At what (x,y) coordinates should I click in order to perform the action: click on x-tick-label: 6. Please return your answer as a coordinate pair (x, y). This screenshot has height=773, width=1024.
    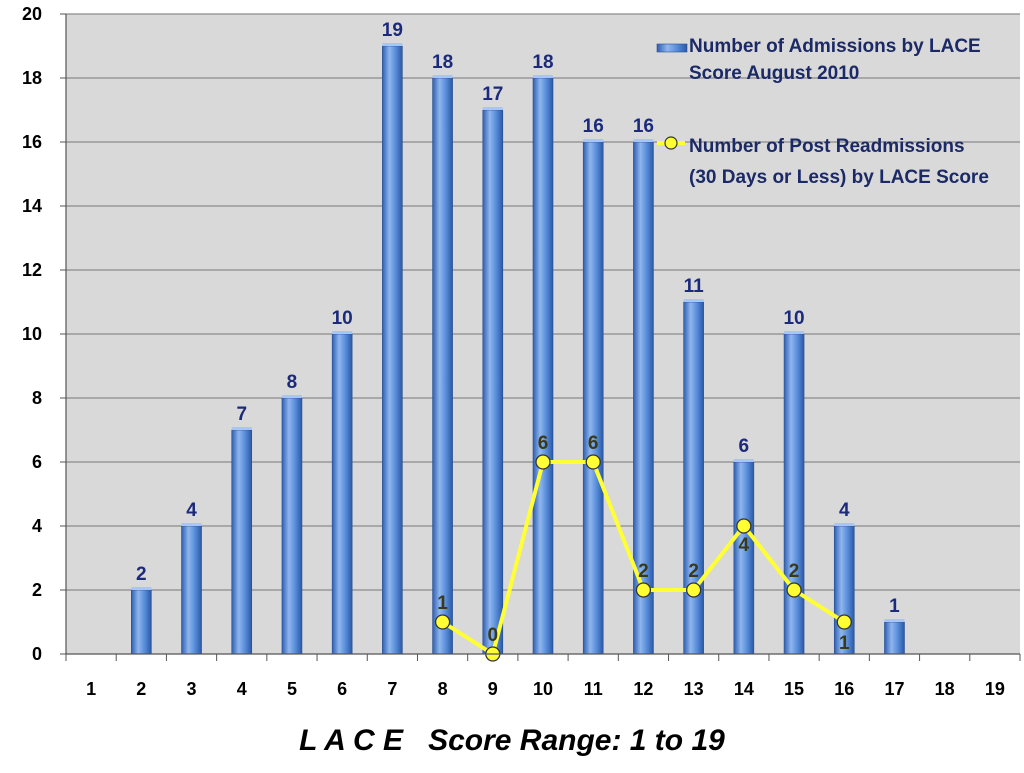
    Looking at the image, I should click on (342, 689).